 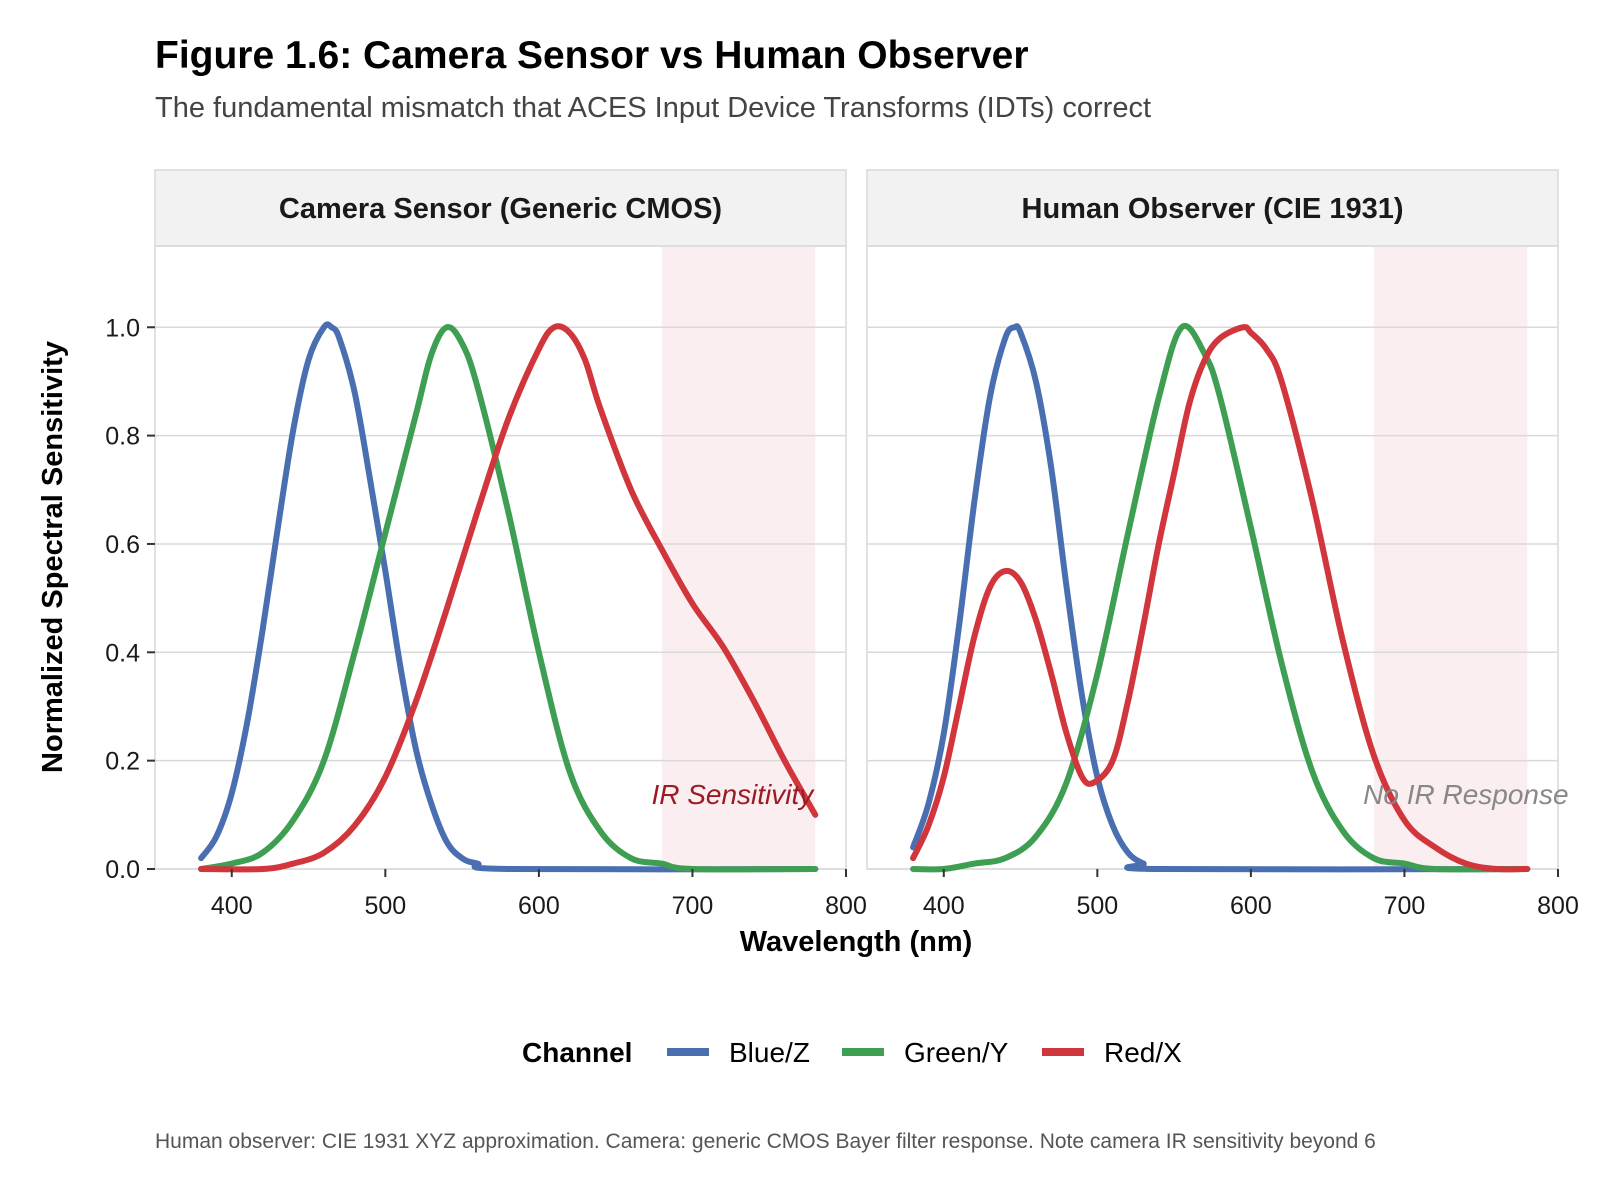 What do you see at coordinates (1143, 1052) in the screenshot?
I see `legend-label-red: Red/X` at bounding box center [1143, 1052].